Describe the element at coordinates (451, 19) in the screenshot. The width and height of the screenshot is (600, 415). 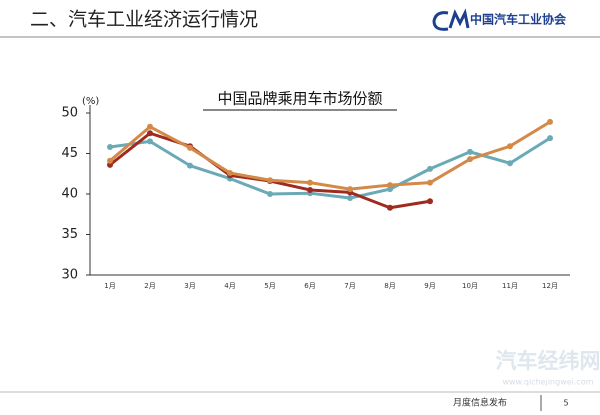
I see `logo-mark` at that location.